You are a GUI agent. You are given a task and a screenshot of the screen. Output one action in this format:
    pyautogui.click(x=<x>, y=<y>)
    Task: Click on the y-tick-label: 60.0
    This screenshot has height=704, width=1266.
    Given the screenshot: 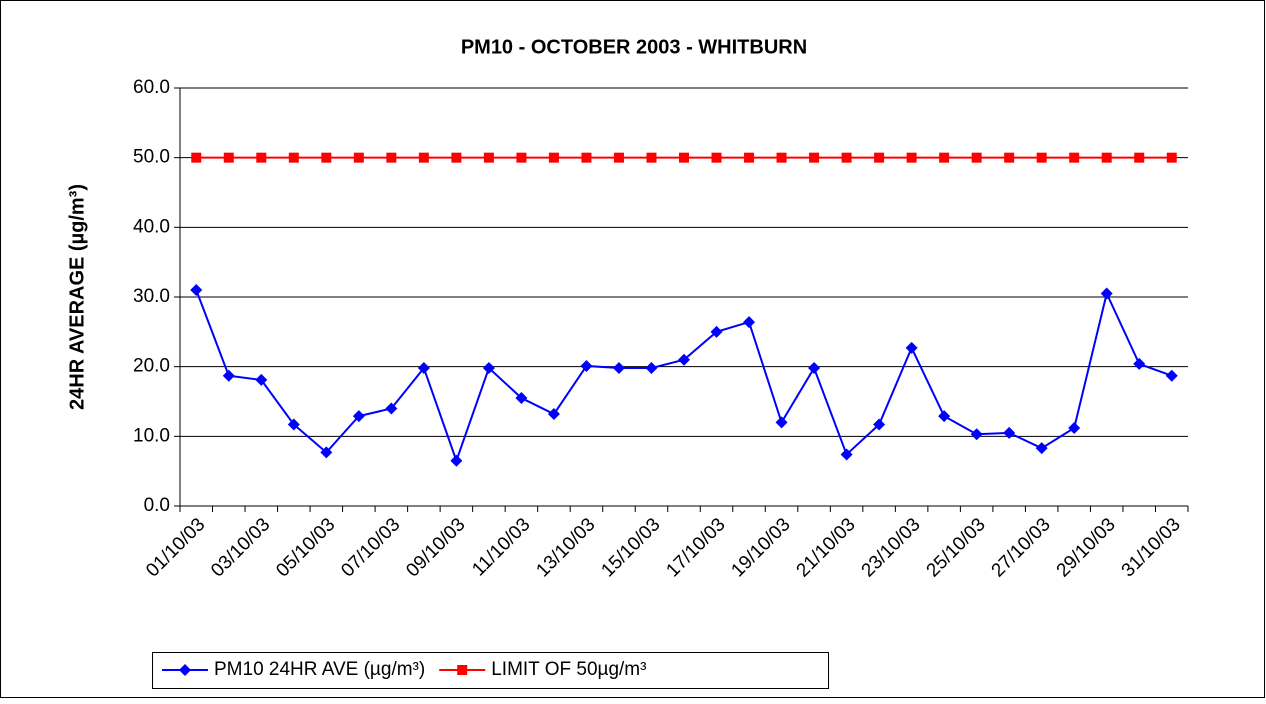 What is the action you would take?
    pyautogui.click(x=151, y=87)
    